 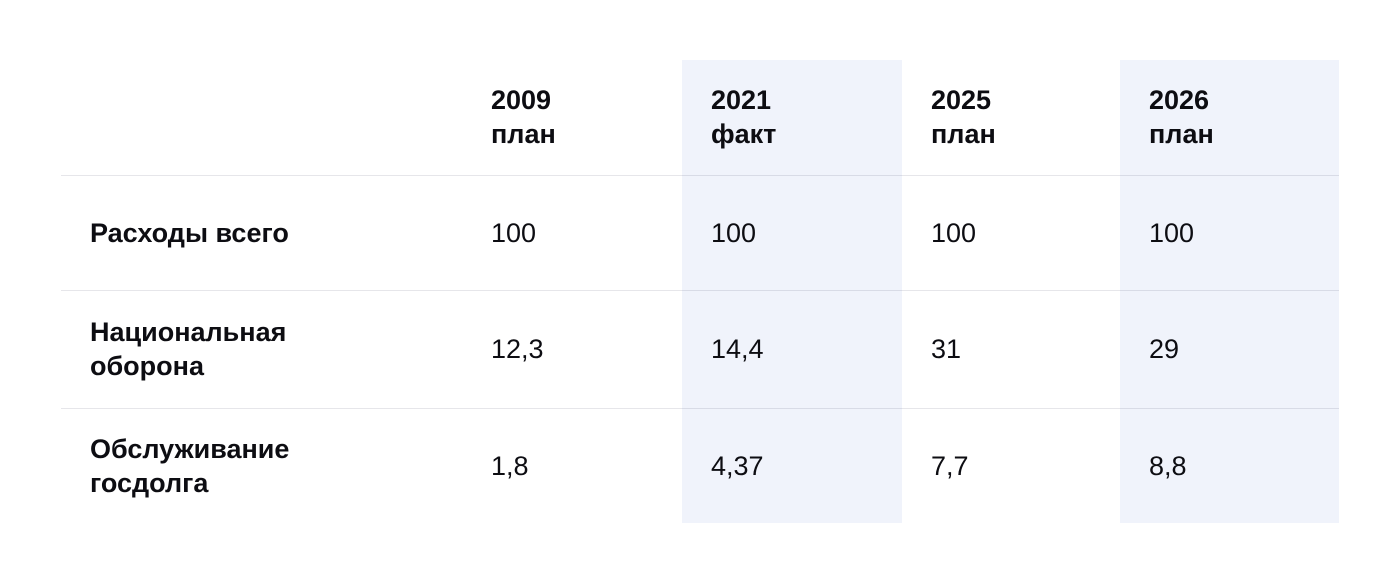 What do you see at coordinates (1229, 465) in the screenshot?
I see `cell-value: 8,8` at bounding box center [1229, 465].